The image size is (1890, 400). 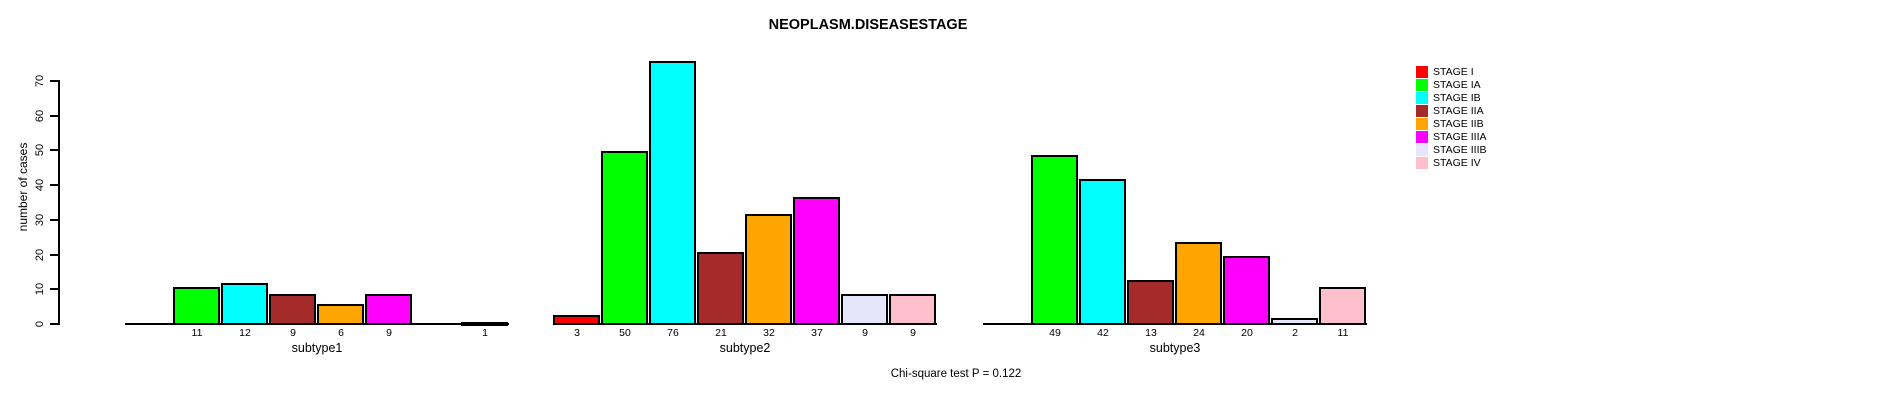 I want to click on y-tick-label: 40, so click(x=40, y=185).